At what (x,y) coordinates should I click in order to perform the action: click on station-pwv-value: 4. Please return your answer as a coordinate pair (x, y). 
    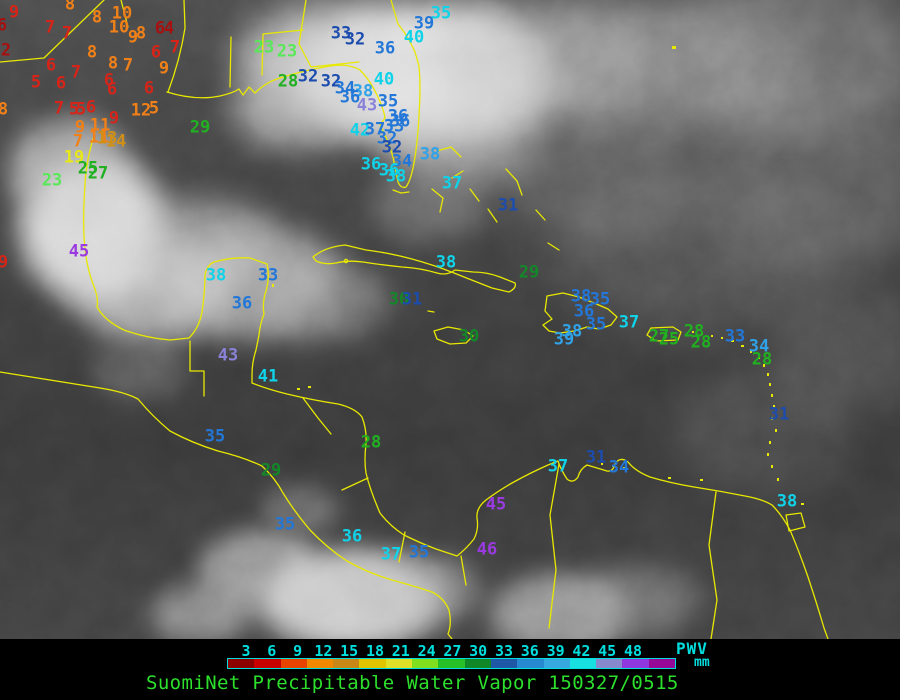
    Looking at the image, I should click on (169, 28).